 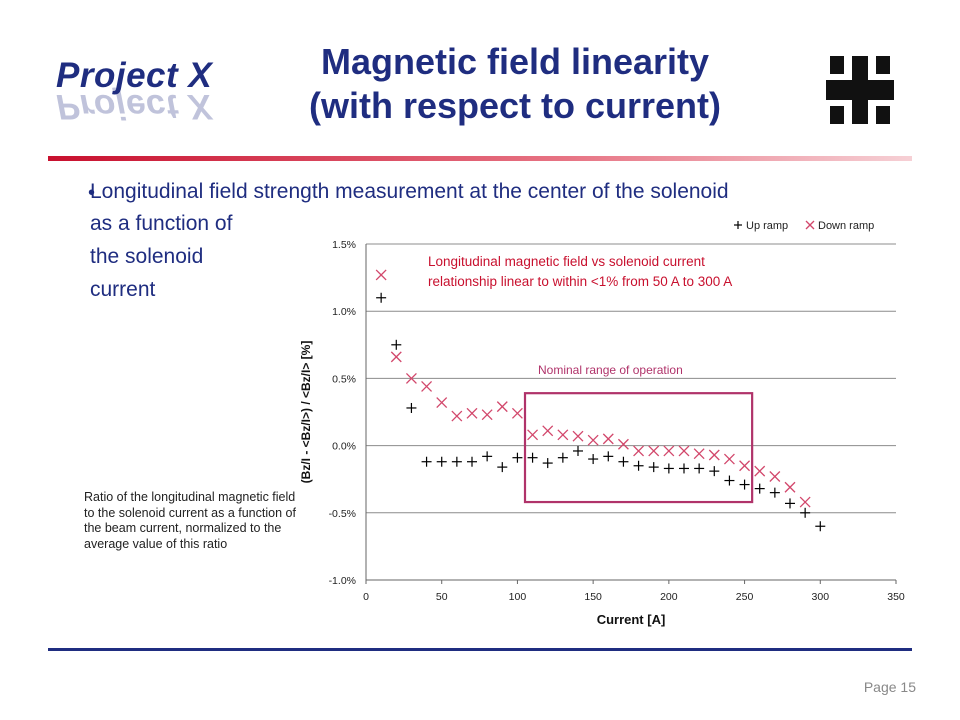 What do you see at coordinates (123, 289) in the screenshot?
I see `bullet-text-line-4: current` at bounding box center [123, 289].